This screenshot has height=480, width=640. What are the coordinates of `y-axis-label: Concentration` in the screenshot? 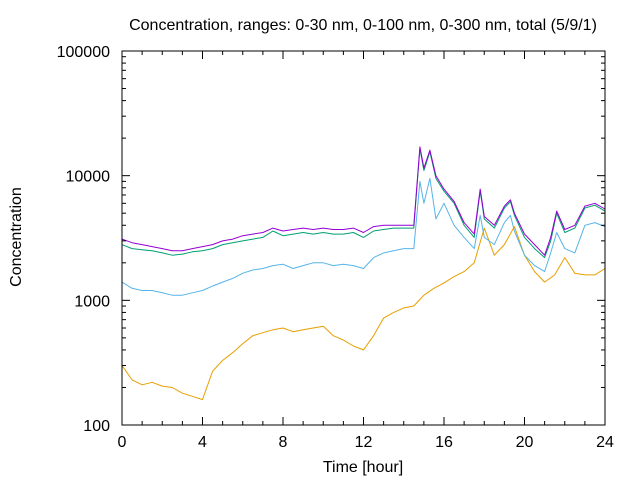 It's located at (16, 237).